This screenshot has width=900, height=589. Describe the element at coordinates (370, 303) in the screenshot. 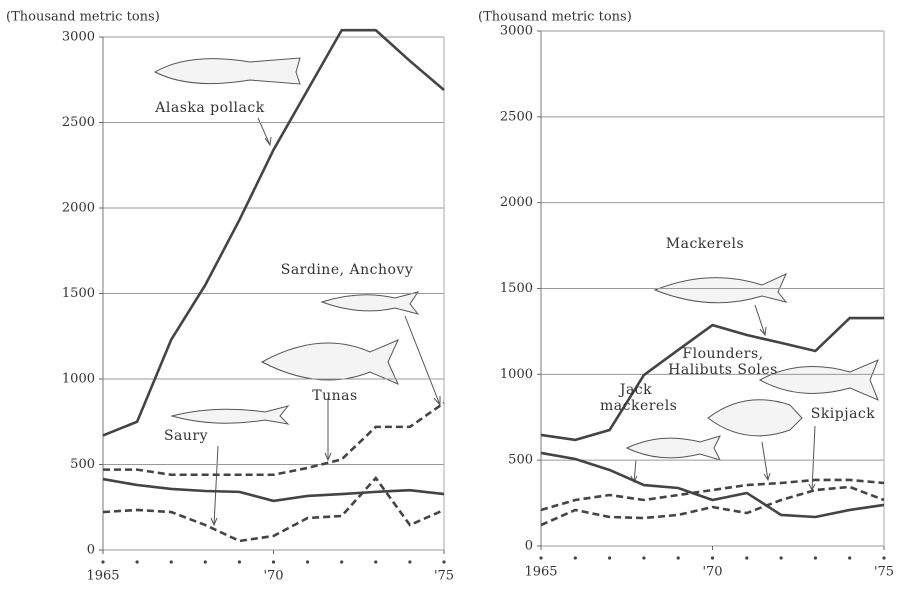

I see `fish-sardine` at that location.